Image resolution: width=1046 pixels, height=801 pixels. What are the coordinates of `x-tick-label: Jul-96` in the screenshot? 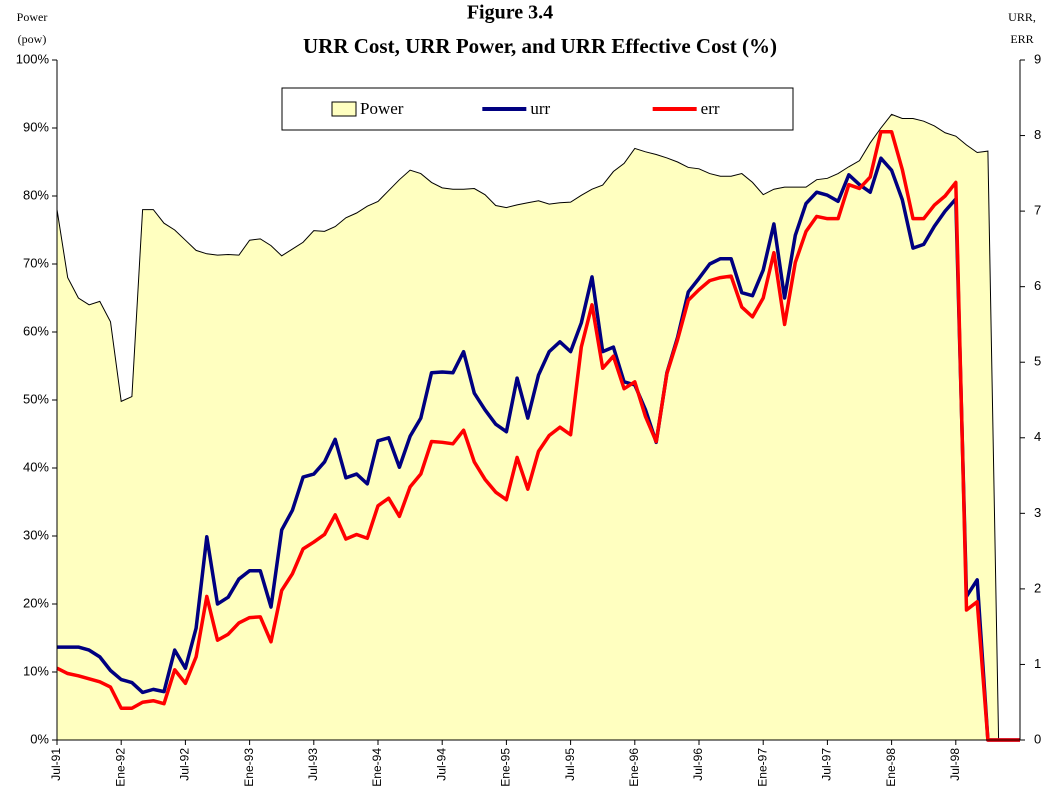 It's located at (698, 764).